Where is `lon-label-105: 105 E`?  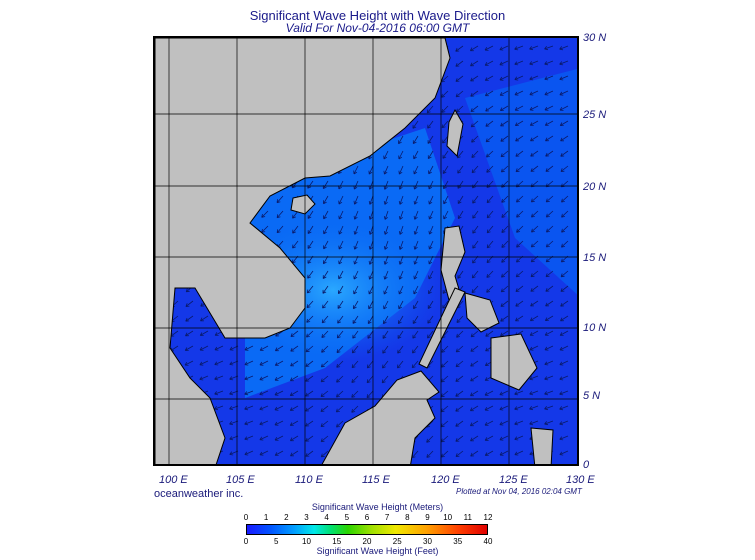
lon-label-105: 105 E is located at coordinates (240, 480).